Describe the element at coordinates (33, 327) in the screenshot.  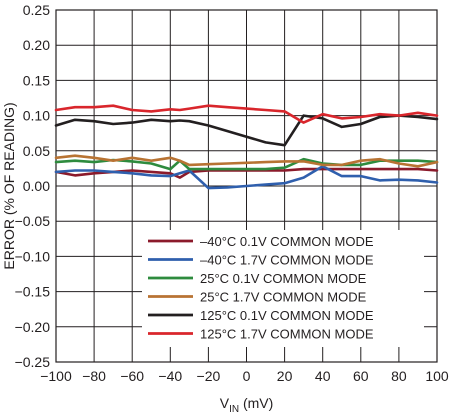
I see `y-tick-label: −0.20` at that location.